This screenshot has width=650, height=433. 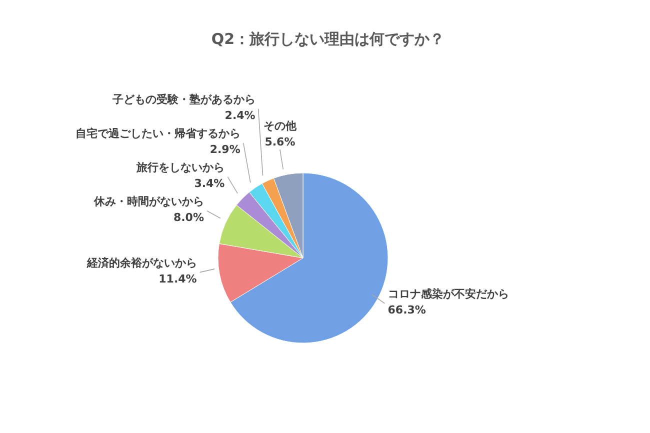 What do you see at coordinates (180, 167) in the screenshot?
I see `slice-label: 旅行をしないから` at bounding box center [180, 167].